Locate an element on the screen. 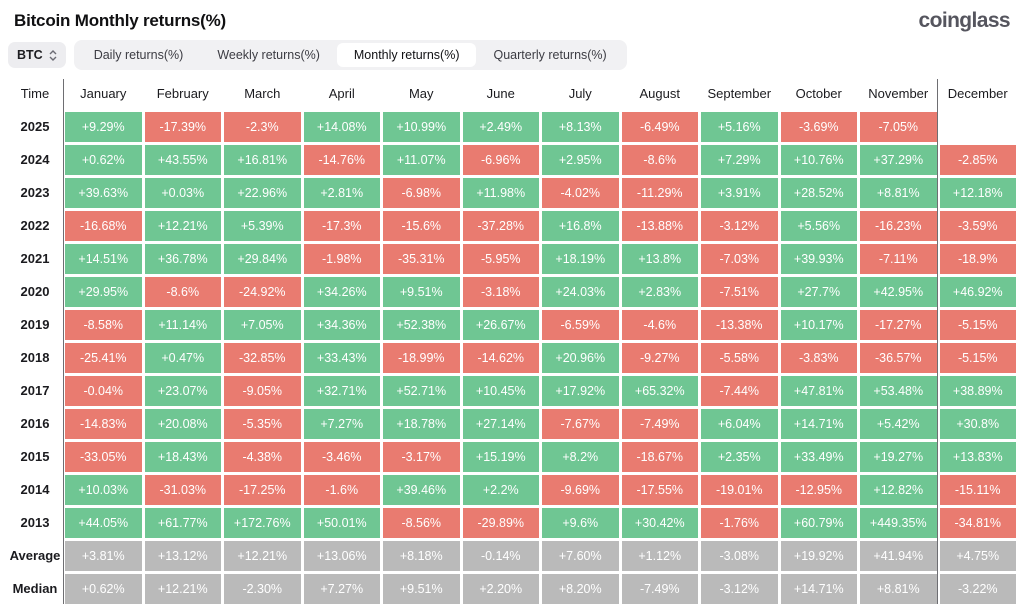 This screenshot has height=615, width=1024. cell-average-march: +12.21% is located at coordinates (262, 556).